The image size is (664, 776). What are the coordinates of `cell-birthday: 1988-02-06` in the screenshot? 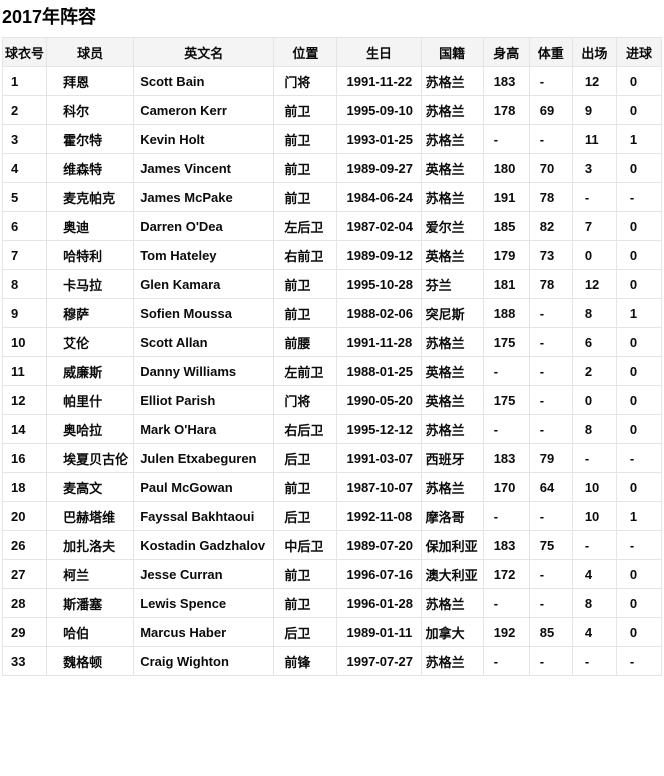 It's located at (379, 313).